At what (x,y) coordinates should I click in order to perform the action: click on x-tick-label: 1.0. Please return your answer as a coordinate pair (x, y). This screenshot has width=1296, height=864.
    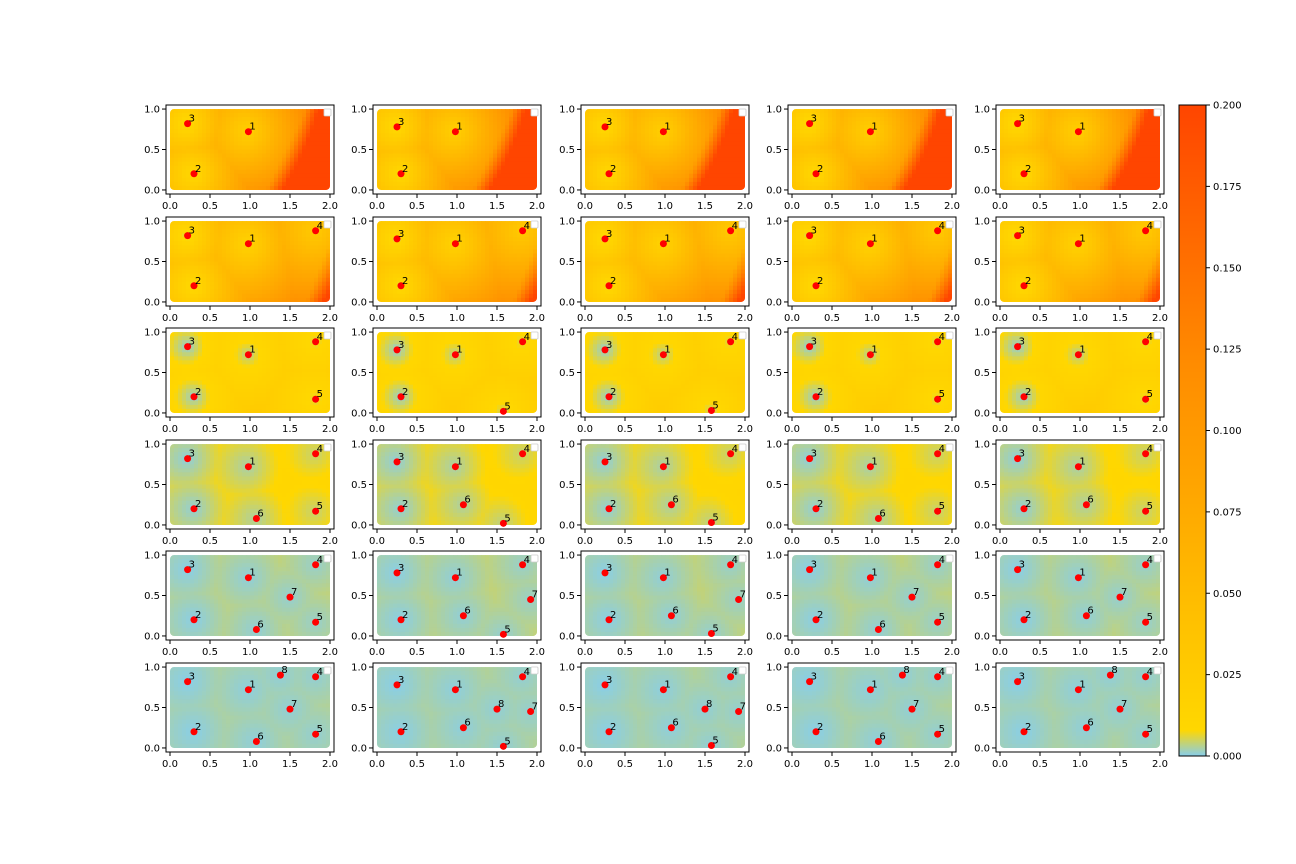
    Looking at the image, I should click on (250, 318).